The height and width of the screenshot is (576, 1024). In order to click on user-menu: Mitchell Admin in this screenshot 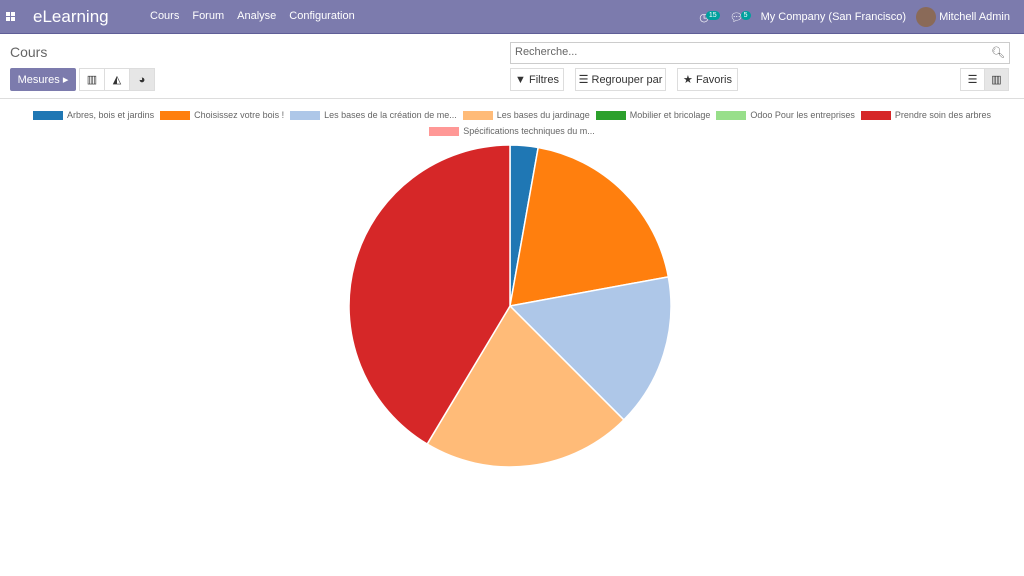, I will do `click(963, 17)`.